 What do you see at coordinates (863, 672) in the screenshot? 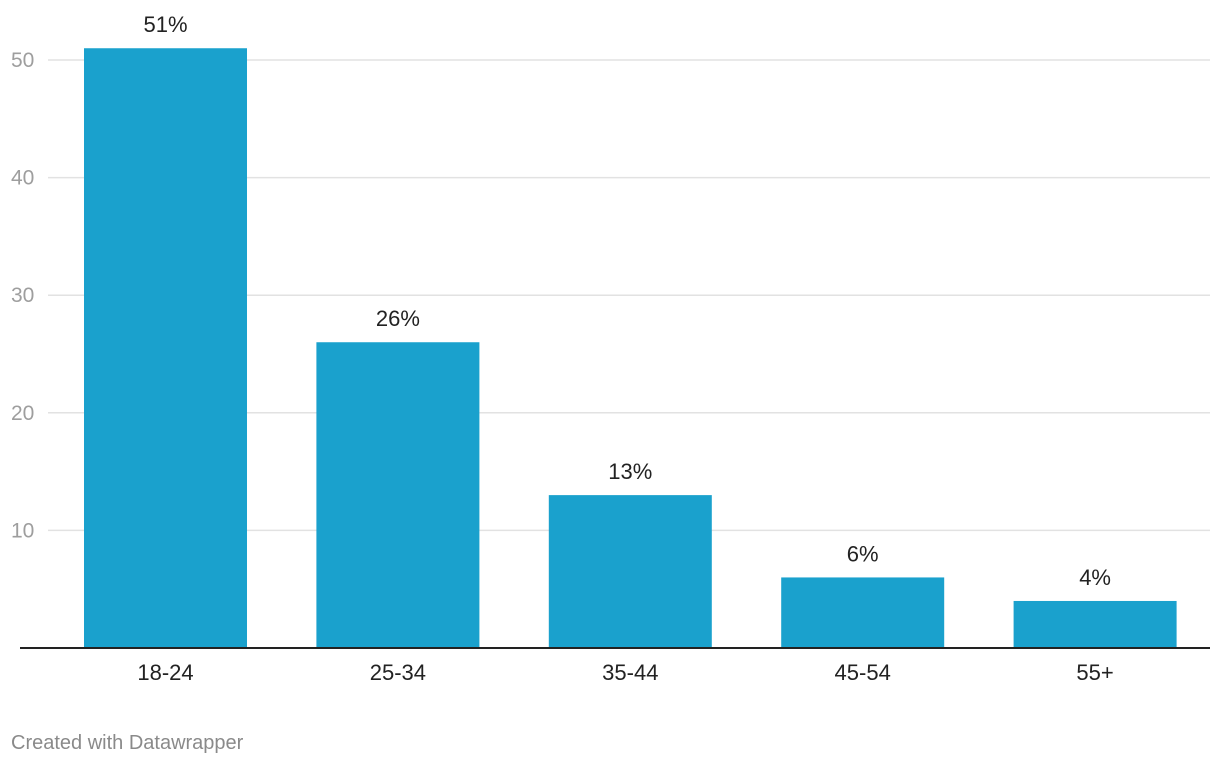
I see `x-tick-label: 45-54` at bounding box center [863, 672].